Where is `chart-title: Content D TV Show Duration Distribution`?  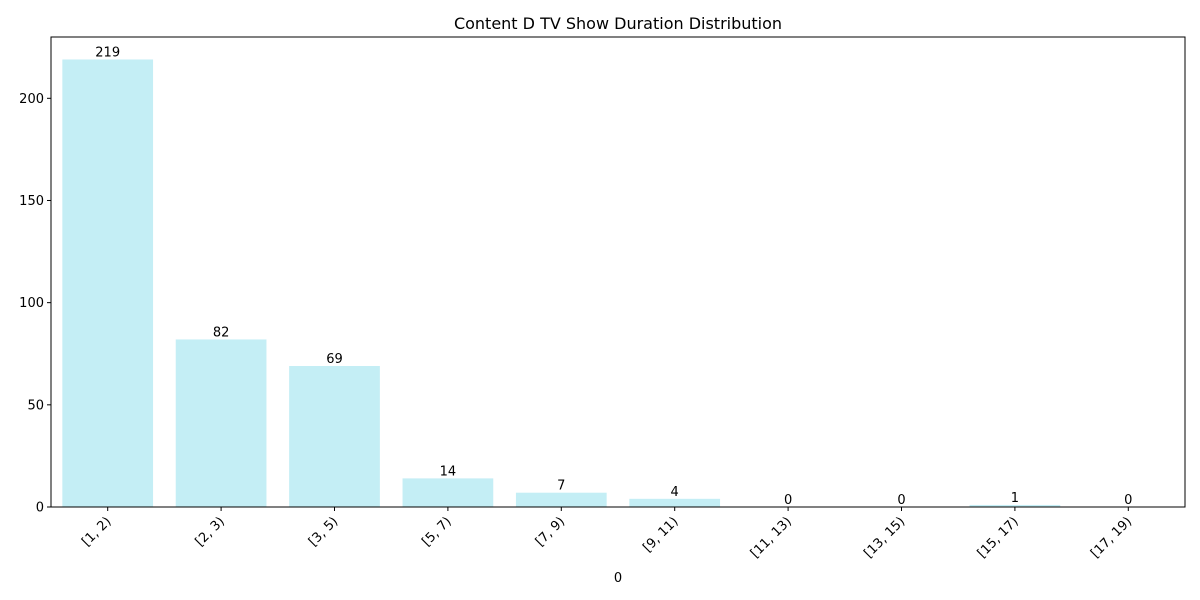
chart-title: Content D TV Show Duration Distribution is located at coordinates (618, 23).